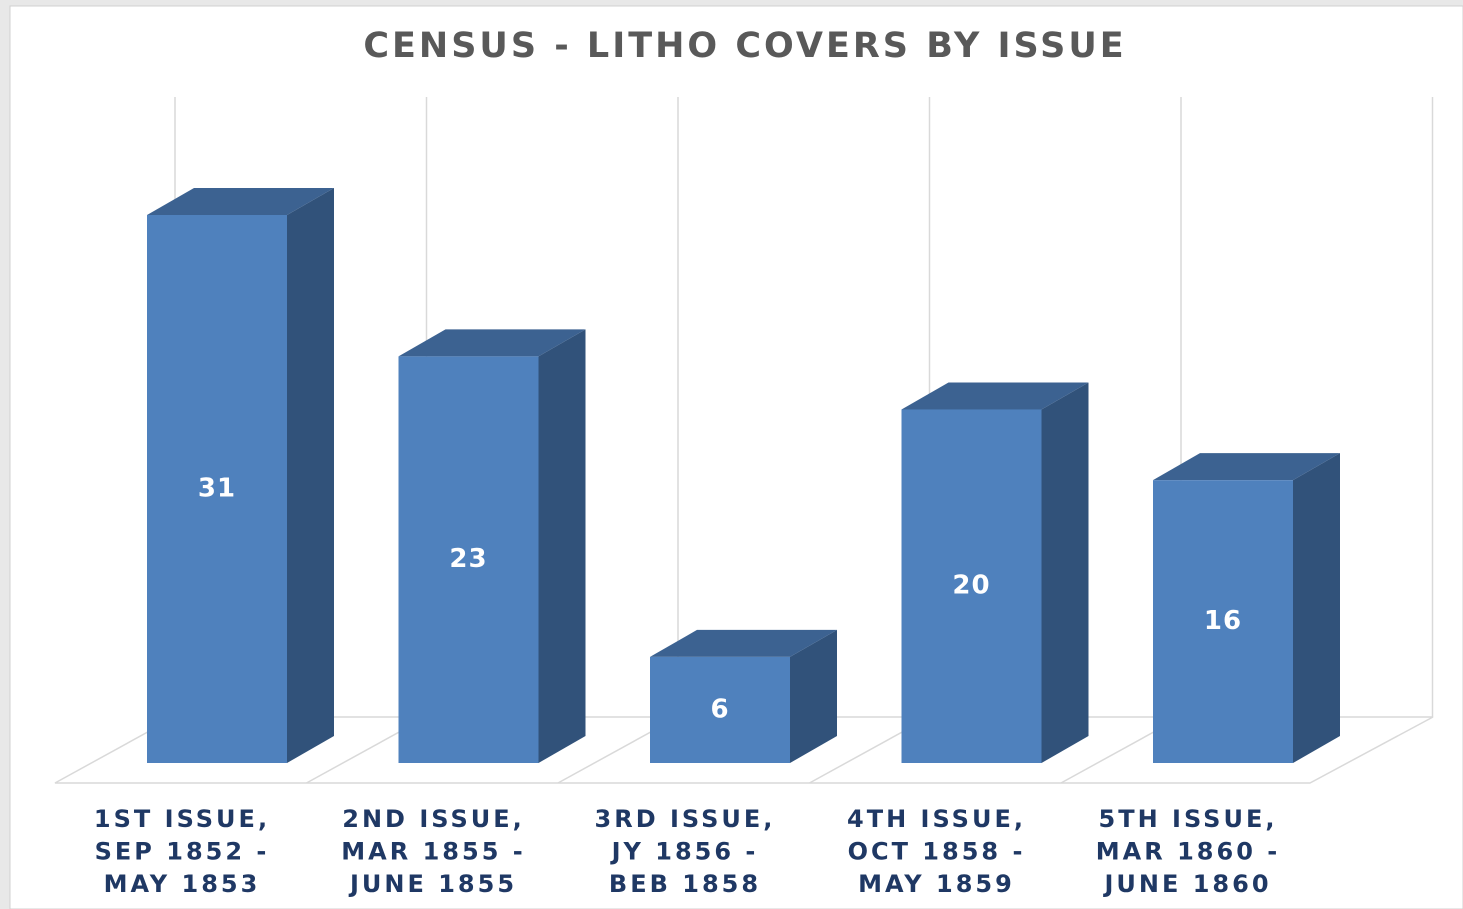  Describe the element at coordinates (1186, 884) in the screenshot. I see `x-tick-label: JUNE 1860` at that location.